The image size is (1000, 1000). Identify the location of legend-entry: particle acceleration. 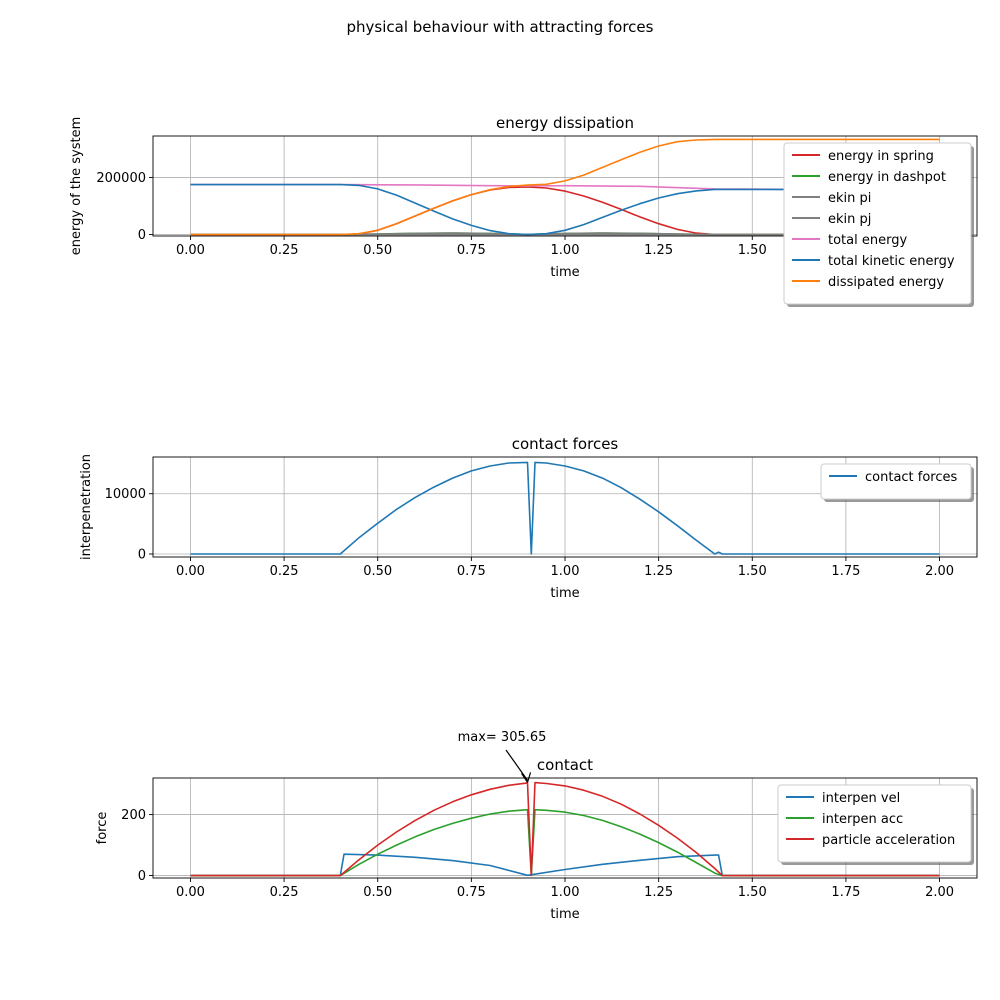
(888, 840).